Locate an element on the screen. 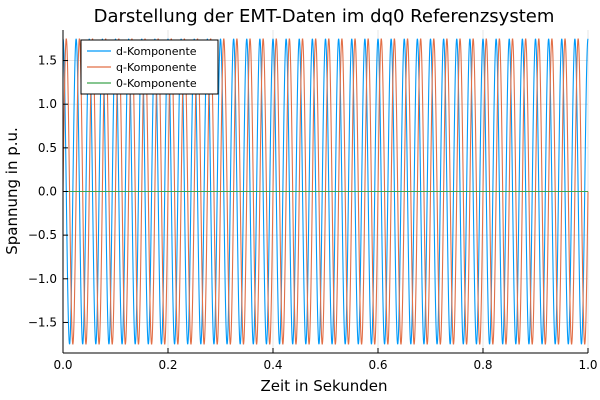  x-tick-label: 0.0 is located at coordinates (62, 365).